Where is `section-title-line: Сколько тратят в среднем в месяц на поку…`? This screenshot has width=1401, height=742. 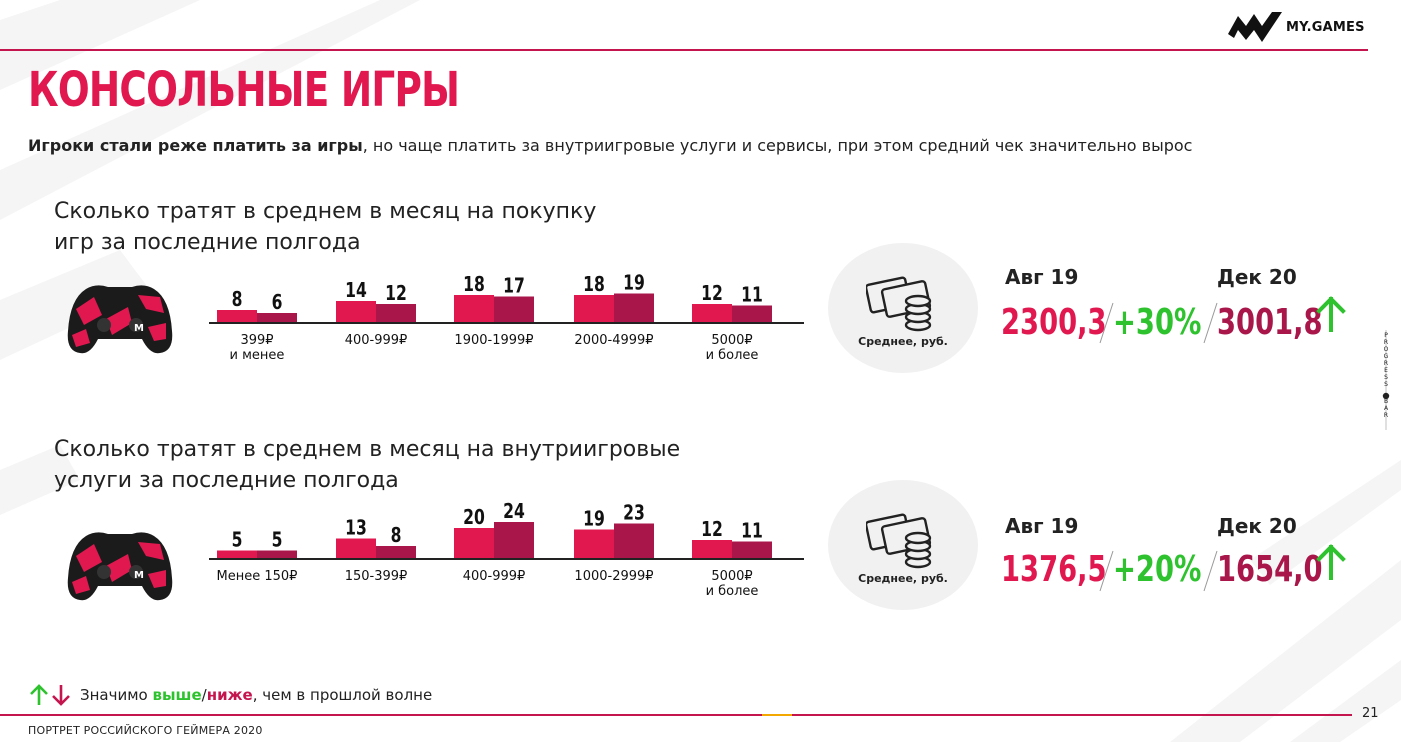
section-title-line: Сколько тратят в среднем в месяц на поку… is located at coordinates (325, 211).